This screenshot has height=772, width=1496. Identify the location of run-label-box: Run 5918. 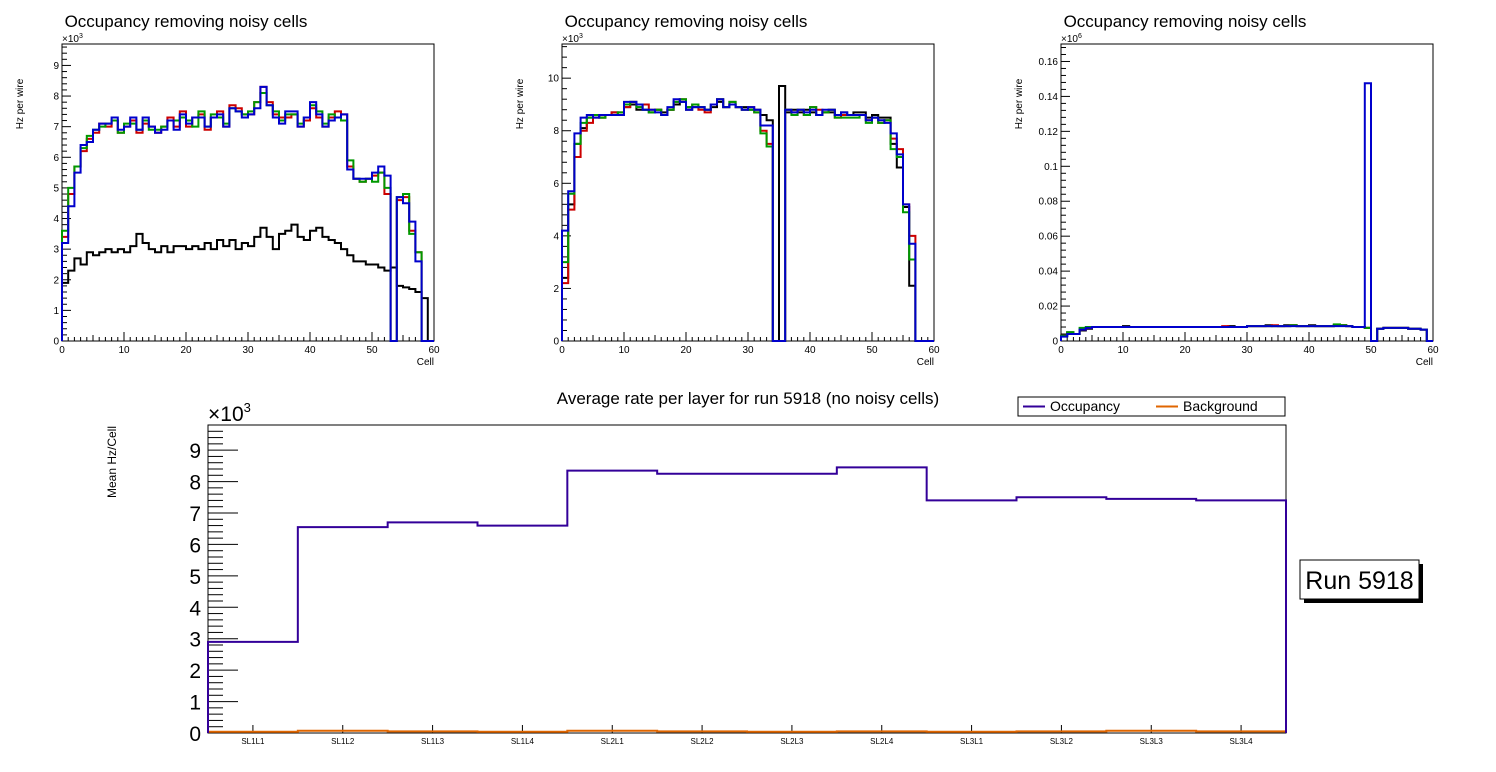
(1361, 581).